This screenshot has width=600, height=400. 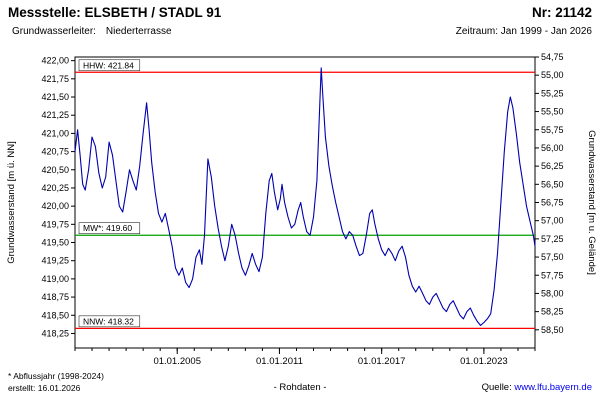 I want to click on x-axis-tick-label: 01.01.2017, so click(x=382, y=361).